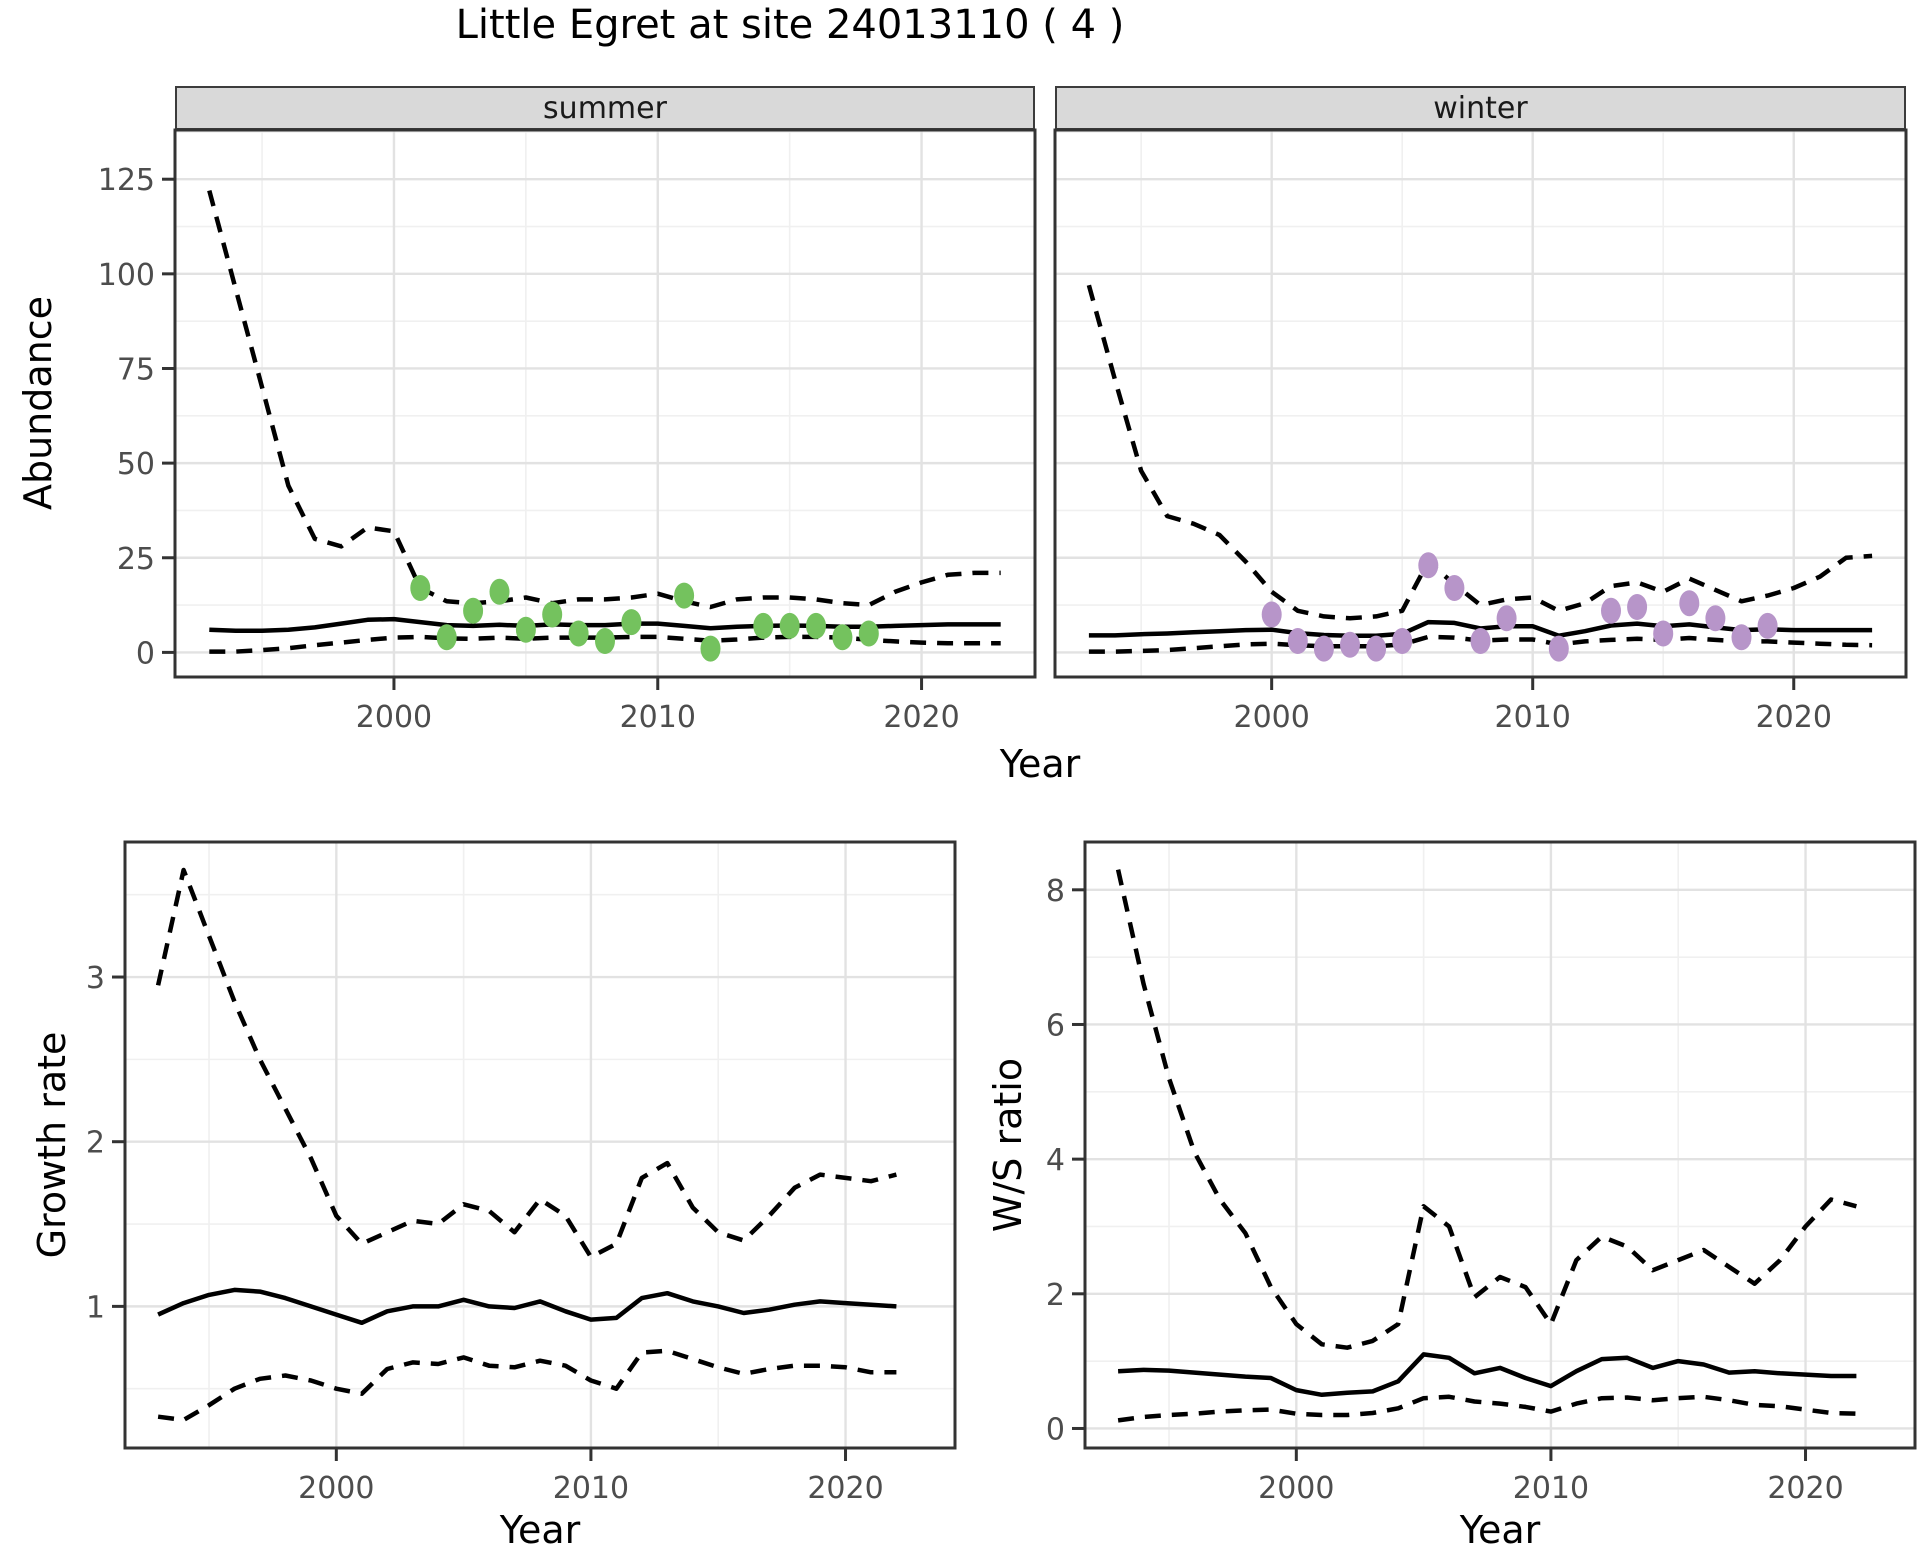  Describe the element at coordinates (95, 978) in the screenshot. I see `svg-text: 3` at that location.